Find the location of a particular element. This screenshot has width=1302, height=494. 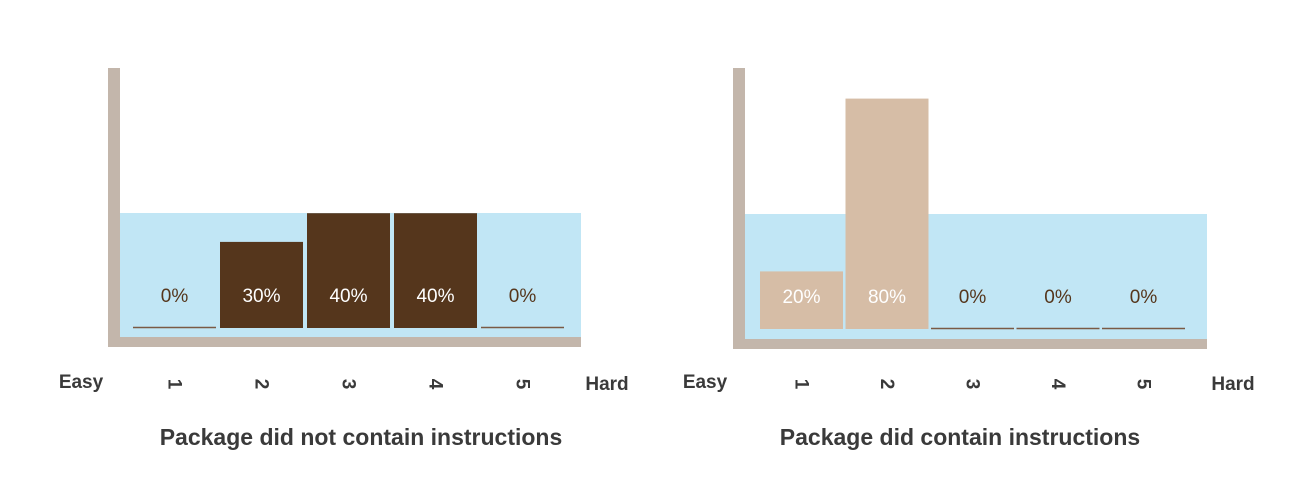

chart1-tick-label-5: 5 is located at coordinates (522, 384).